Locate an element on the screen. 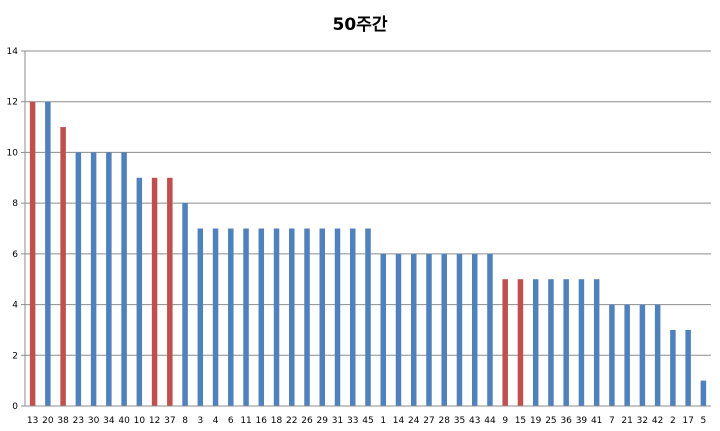  x-tick-label: 44 is located at coordinates (490, 421).